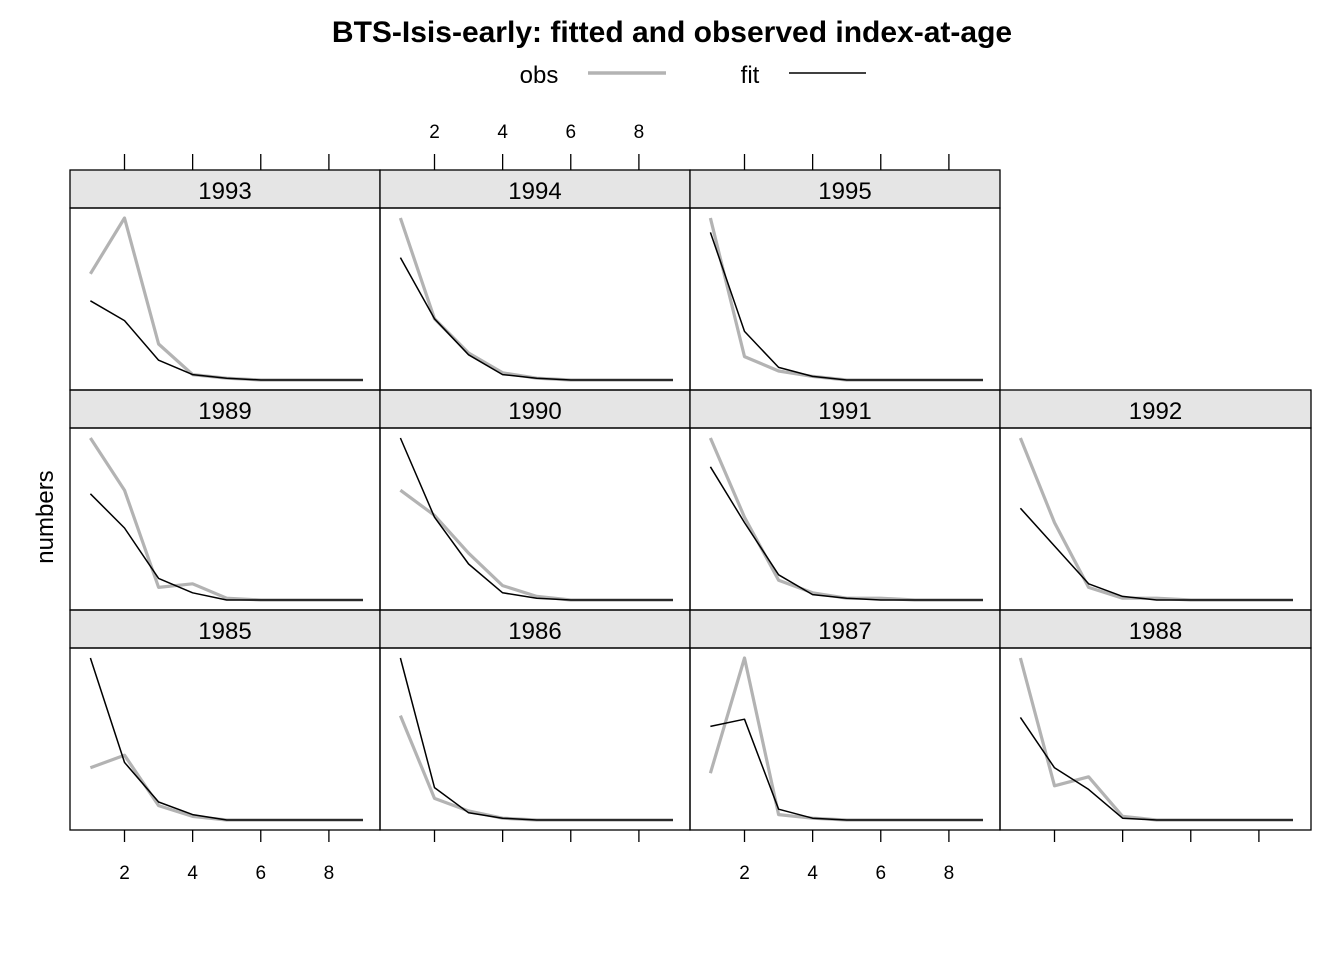  I want to click on strip-label: 1987, so click(844, 631).